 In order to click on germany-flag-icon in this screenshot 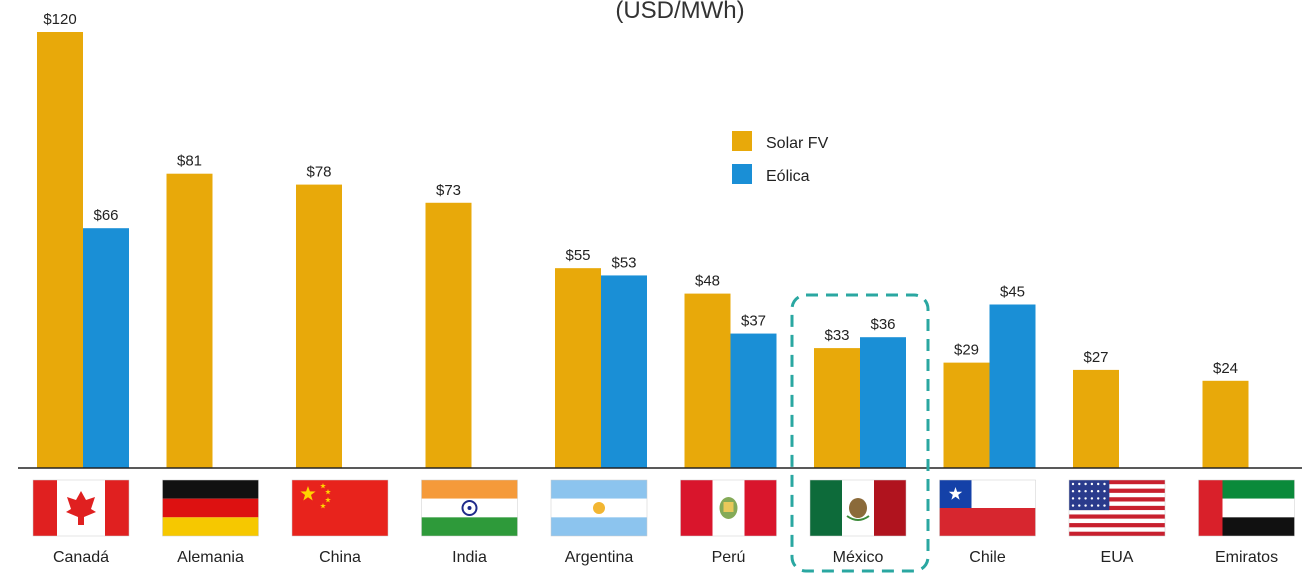, I will do `click(210, 508)`.